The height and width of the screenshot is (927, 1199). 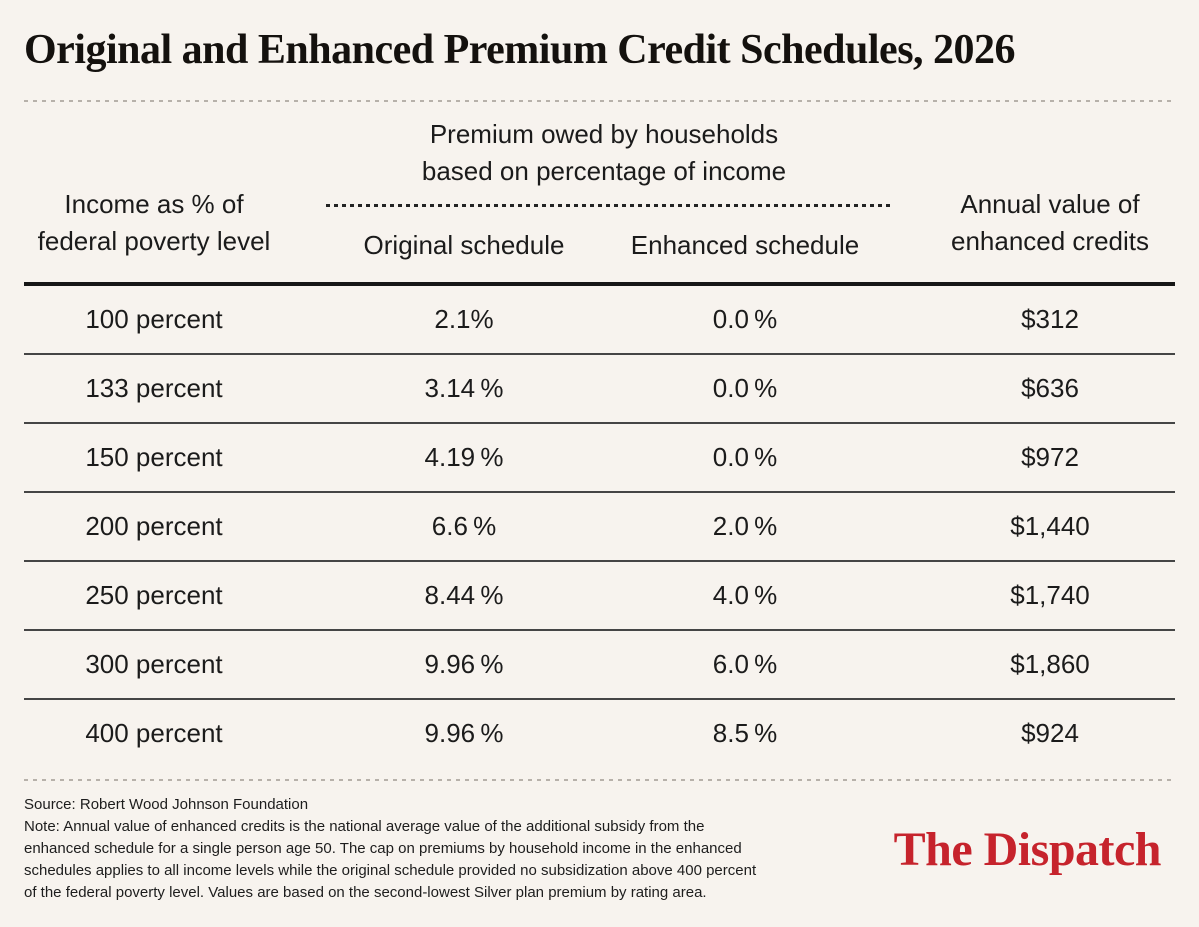 What do you see at coordinates (745, 526) in the screenshot?
I see `enhanced-cell: 2.0 %` at bounding box center [745, 526].